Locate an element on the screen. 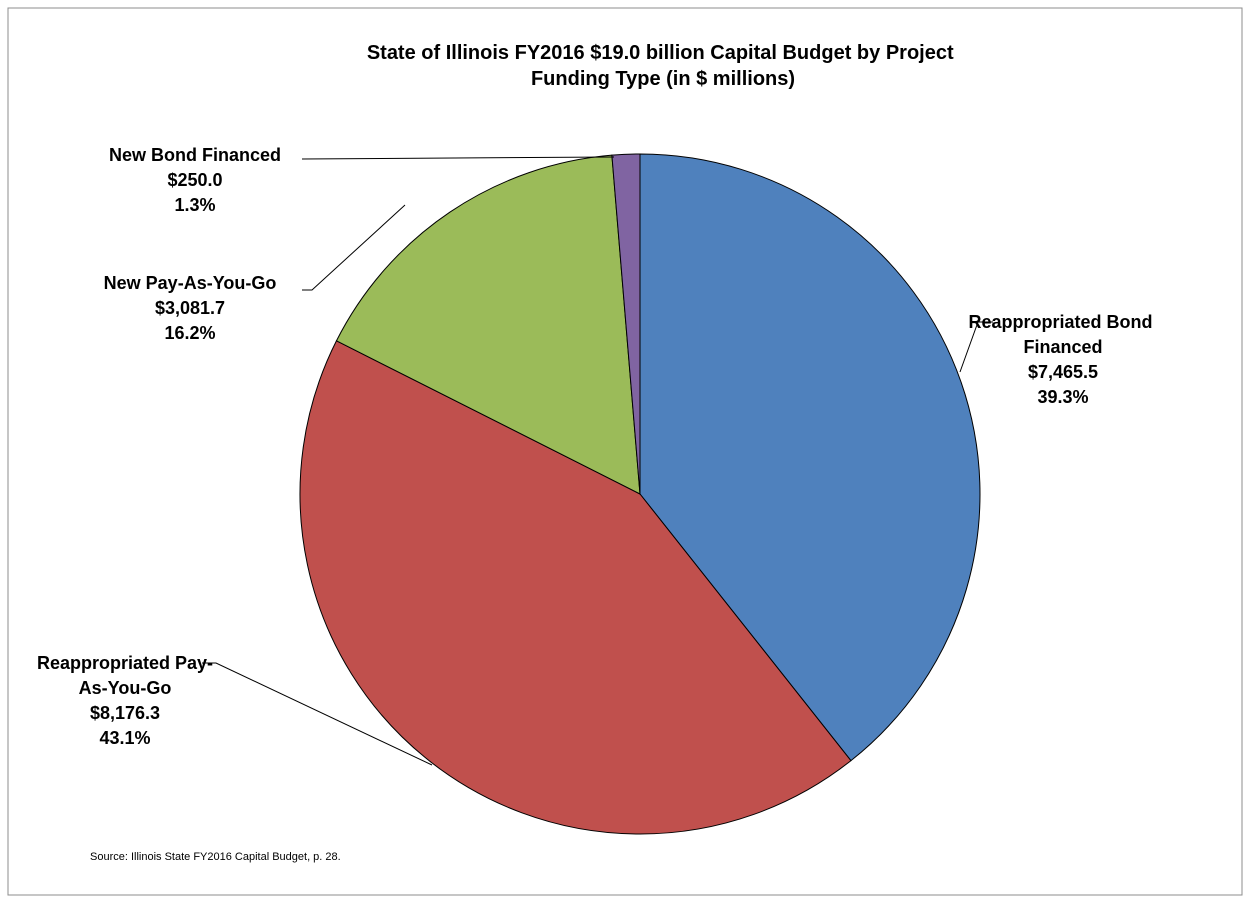 This screenshot has height=903, width=1250. slice-label: Reappropriated Pay-As-You-Go is located at coordinates (125, 675).